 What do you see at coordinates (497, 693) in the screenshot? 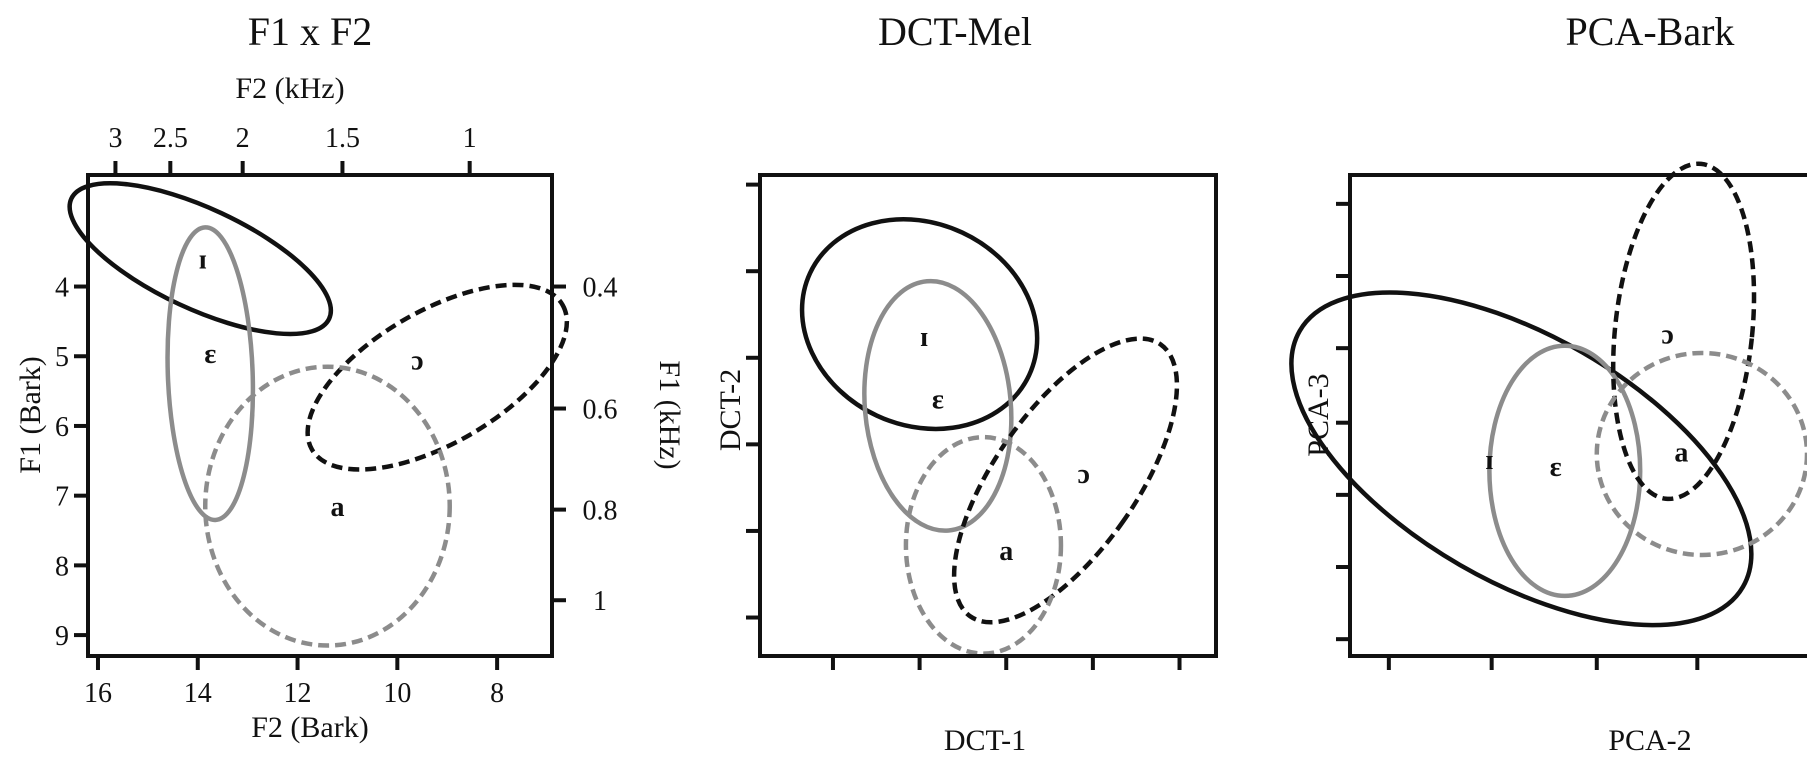
I see `x-tick-label: 8` at bounding box center [497, 693].